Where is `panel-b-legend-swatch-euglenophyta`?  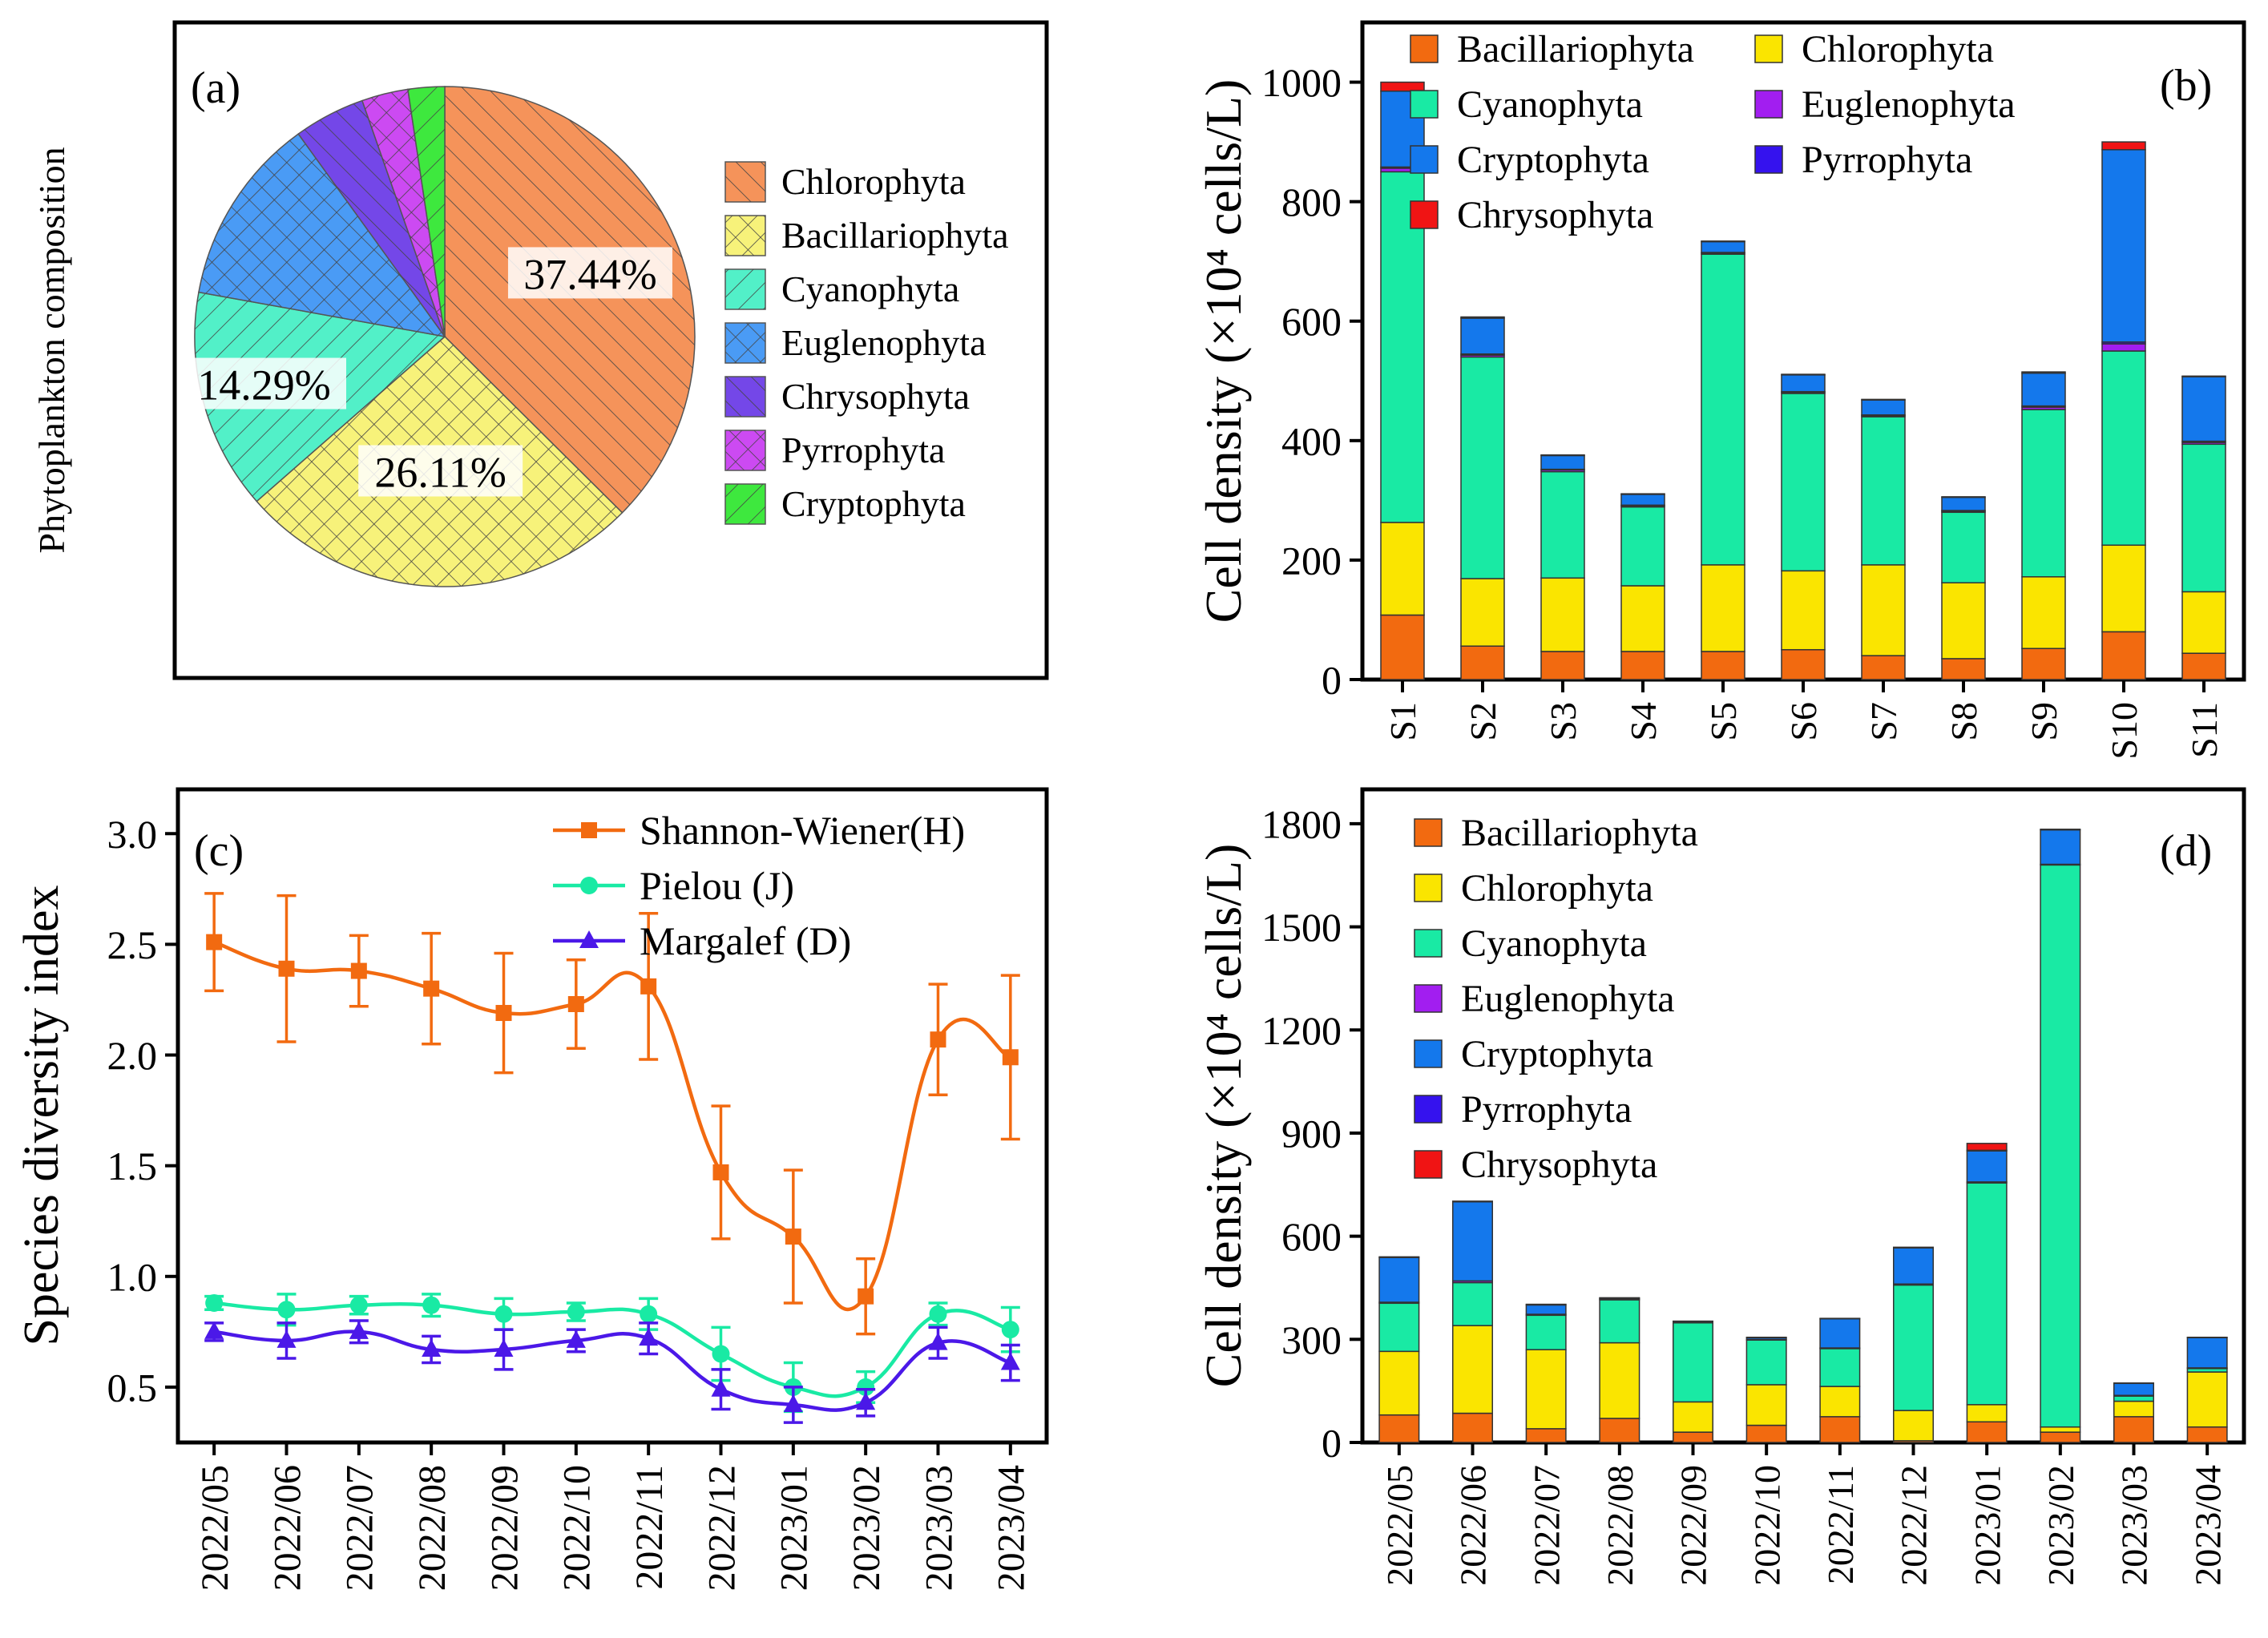 panel-b-legend-swatch-euglenophyta is located at coordinates (1768, 104).